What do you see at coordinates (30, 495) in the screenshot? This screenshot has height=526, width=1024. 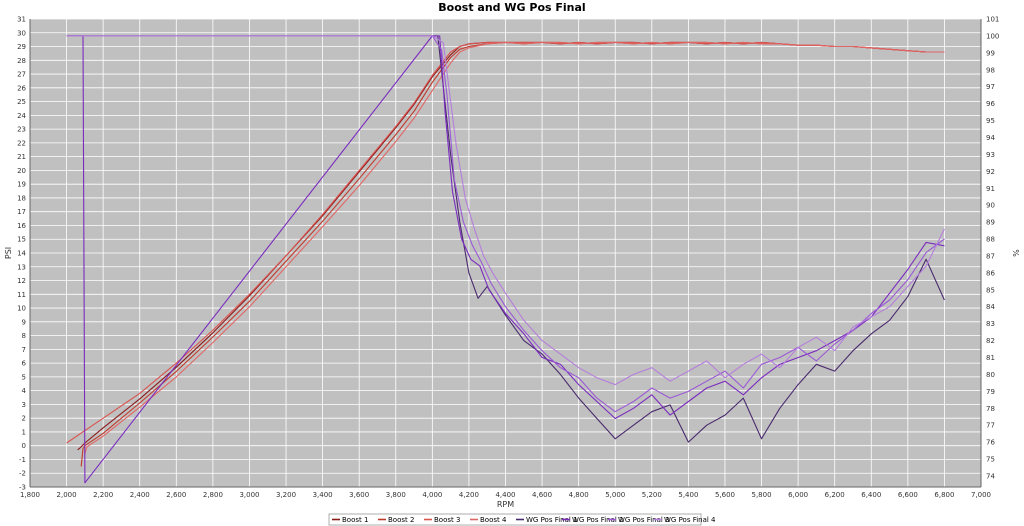 I see `x-tick-label: 1,800` at bounding box center [30, 495].